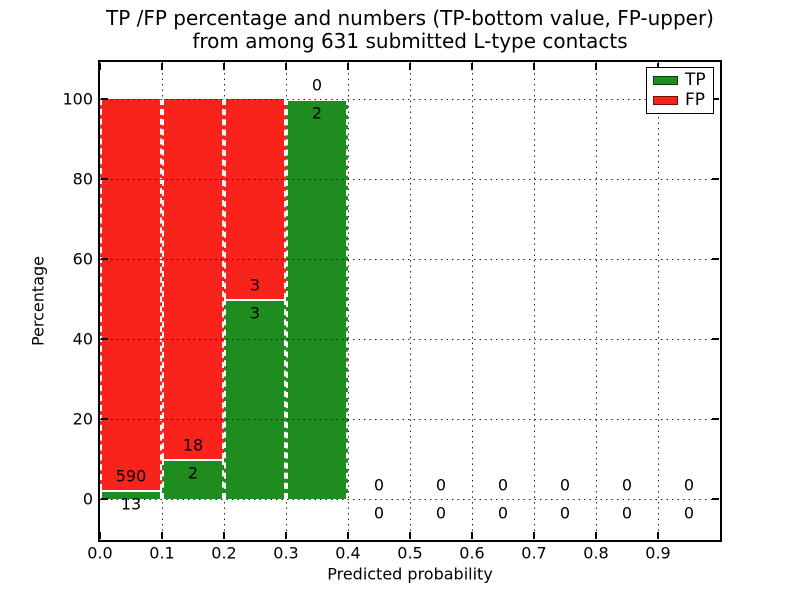 The height and width of the screenshot is (600, 800). I want to click on legend-row: FP, so click(683, 99).